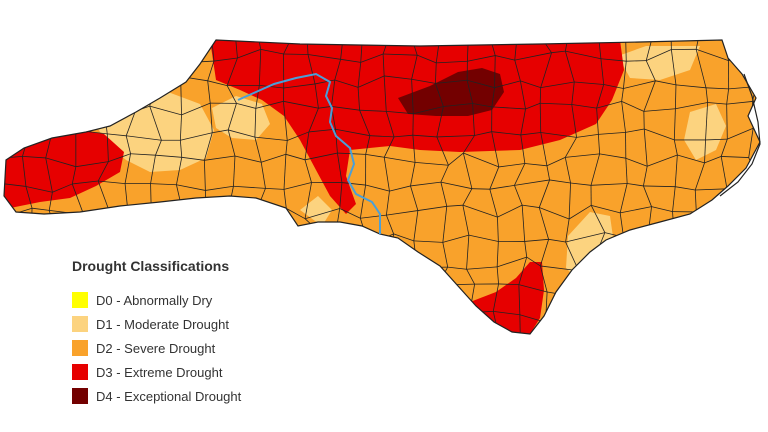 The height and width of the screenshot is (432, 768). What do you see at coordinates (80, 300) in the screenshot?
I see `legend-swatch-d0` at bounding box center [80, 300].